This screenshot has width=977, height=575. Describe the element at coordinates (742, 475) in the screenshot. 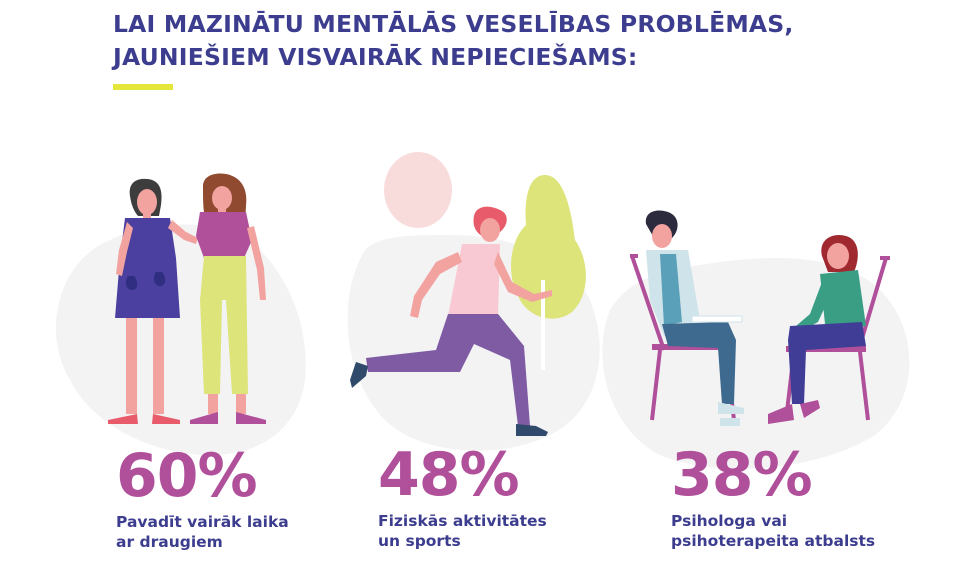

I see `stat-value: 38%` at that location.